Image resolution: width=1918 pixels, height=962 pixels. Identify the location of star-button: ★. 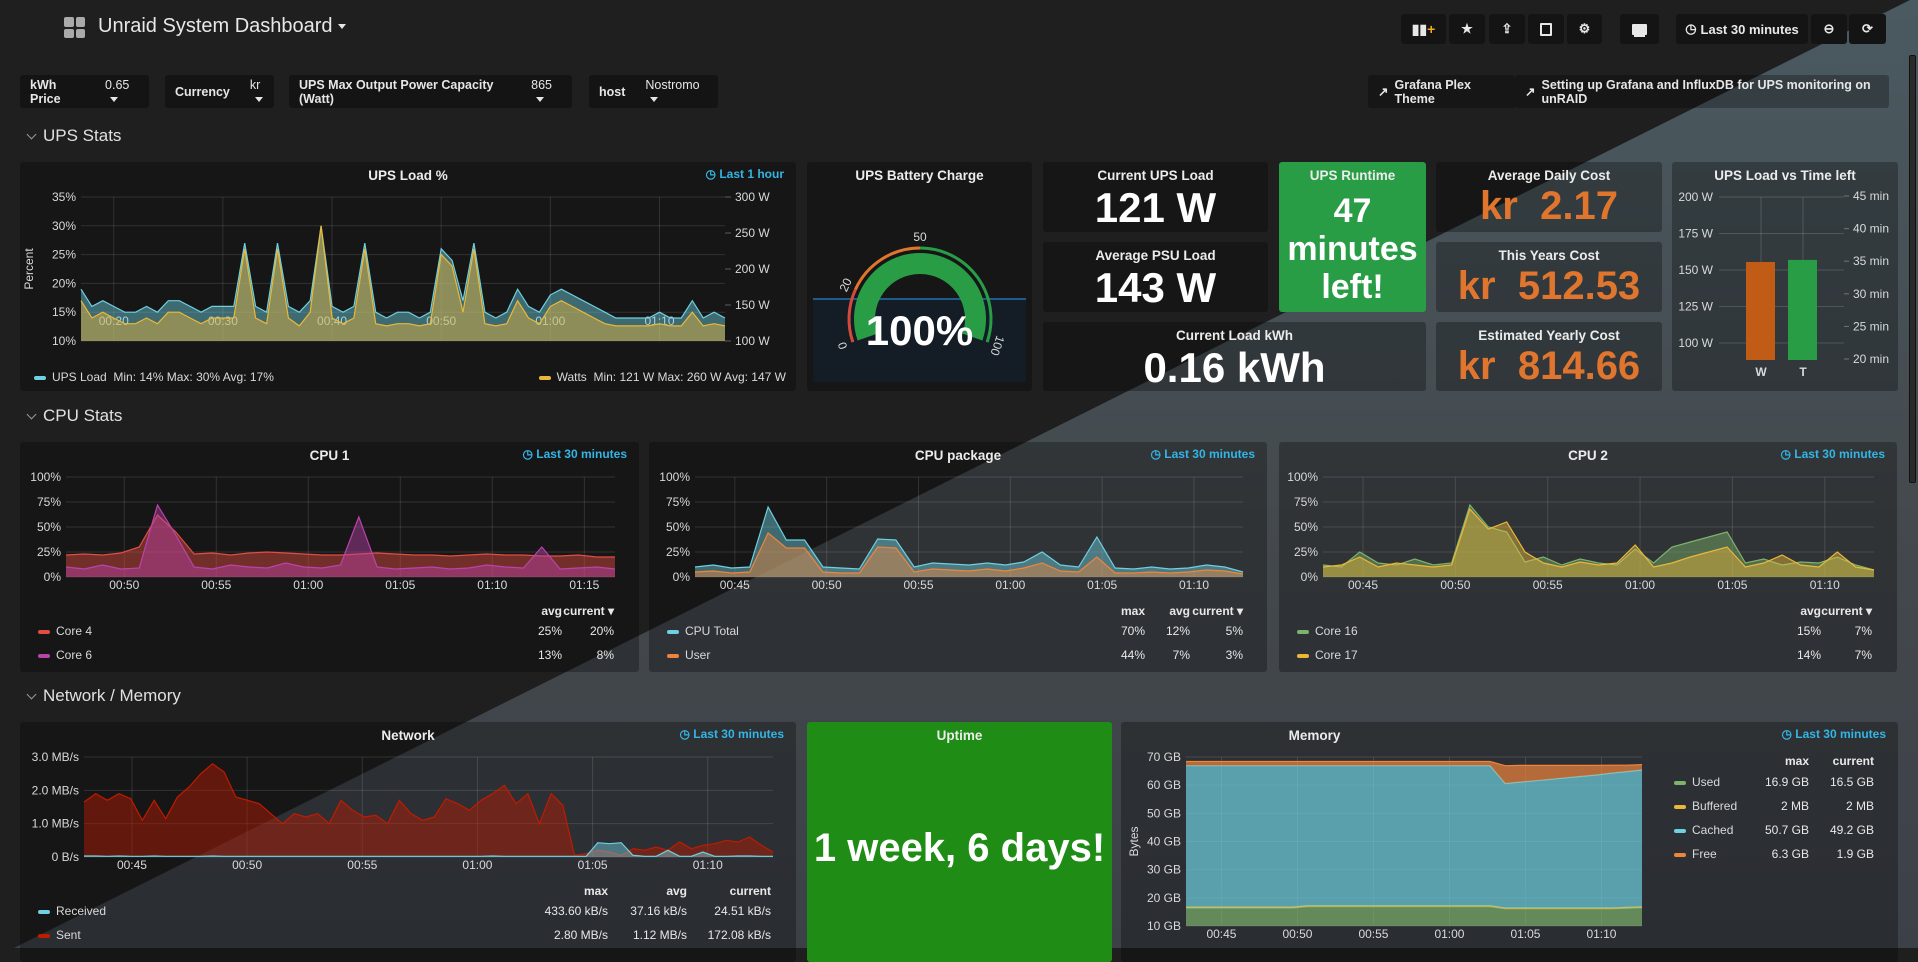
(1467, 29).